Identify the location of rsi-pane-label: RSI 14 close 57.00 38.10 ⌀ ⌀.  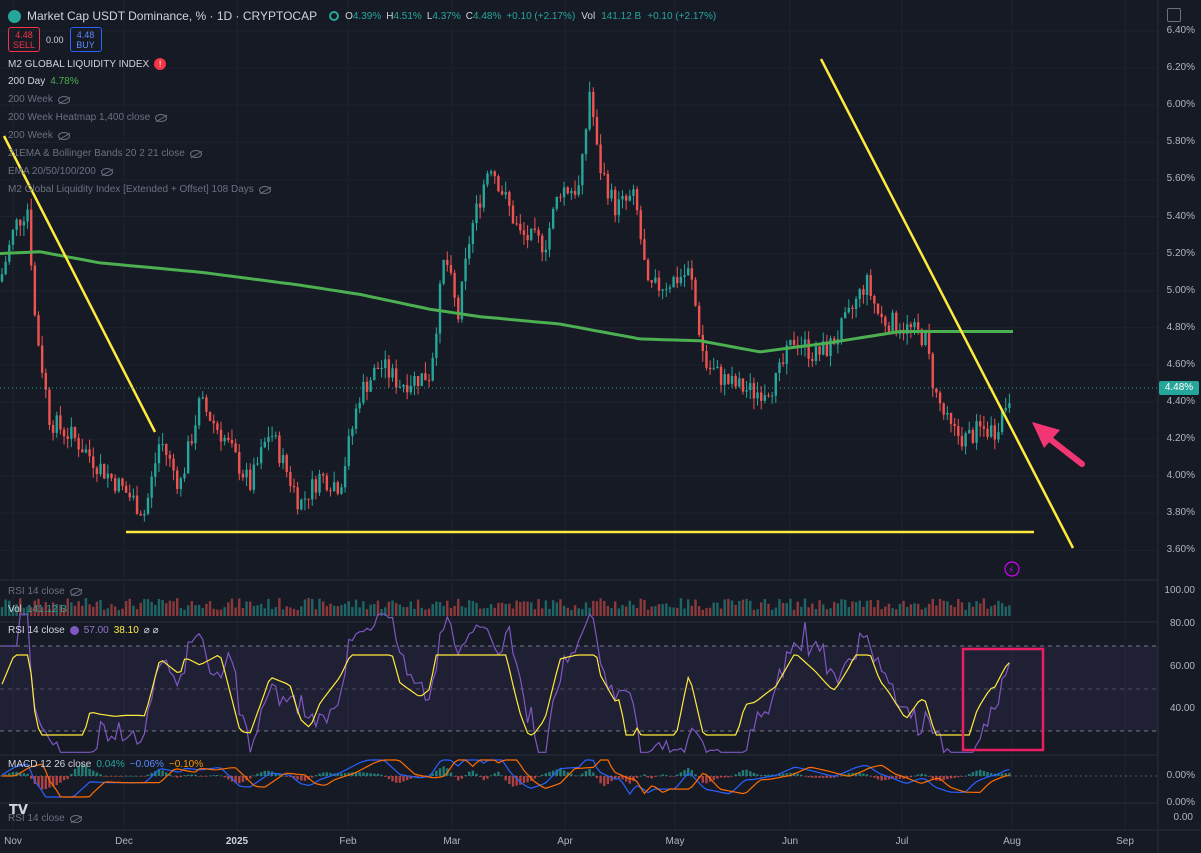
(83, 630).